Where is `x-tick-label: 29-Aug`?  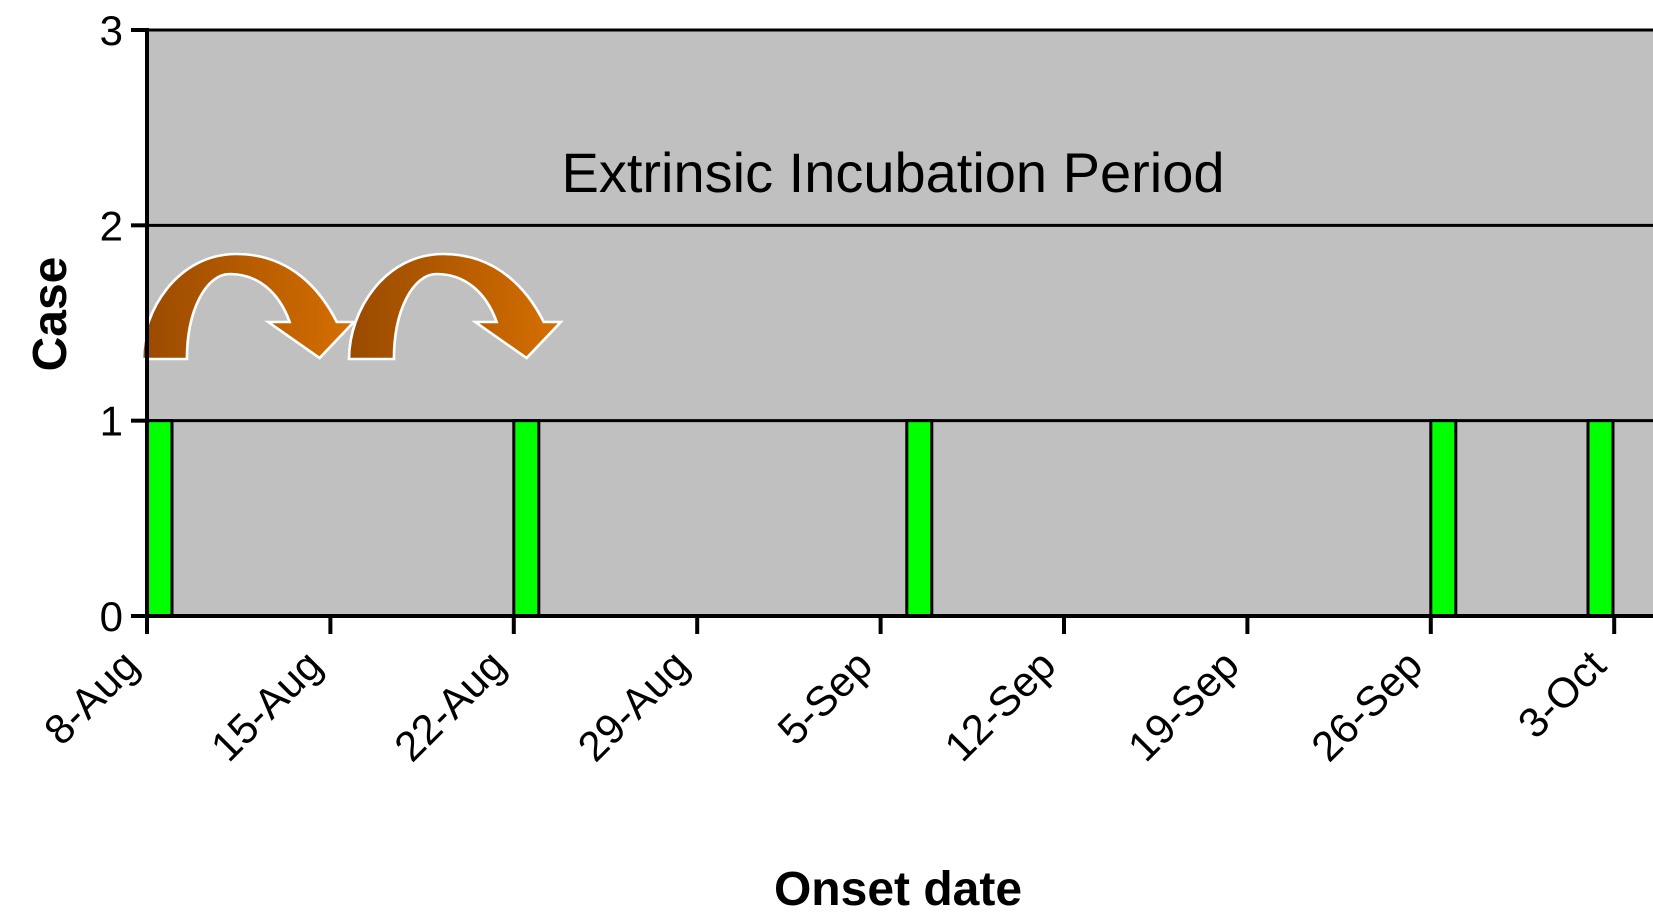
x-tick-label: 29-Aug is located at coordinates (633, 705).